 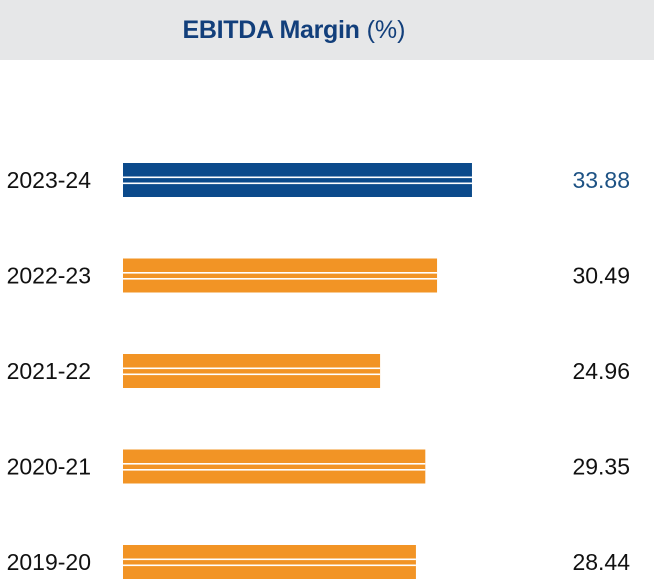 I want to click on bar-highlight, so click(x=297, y=180).